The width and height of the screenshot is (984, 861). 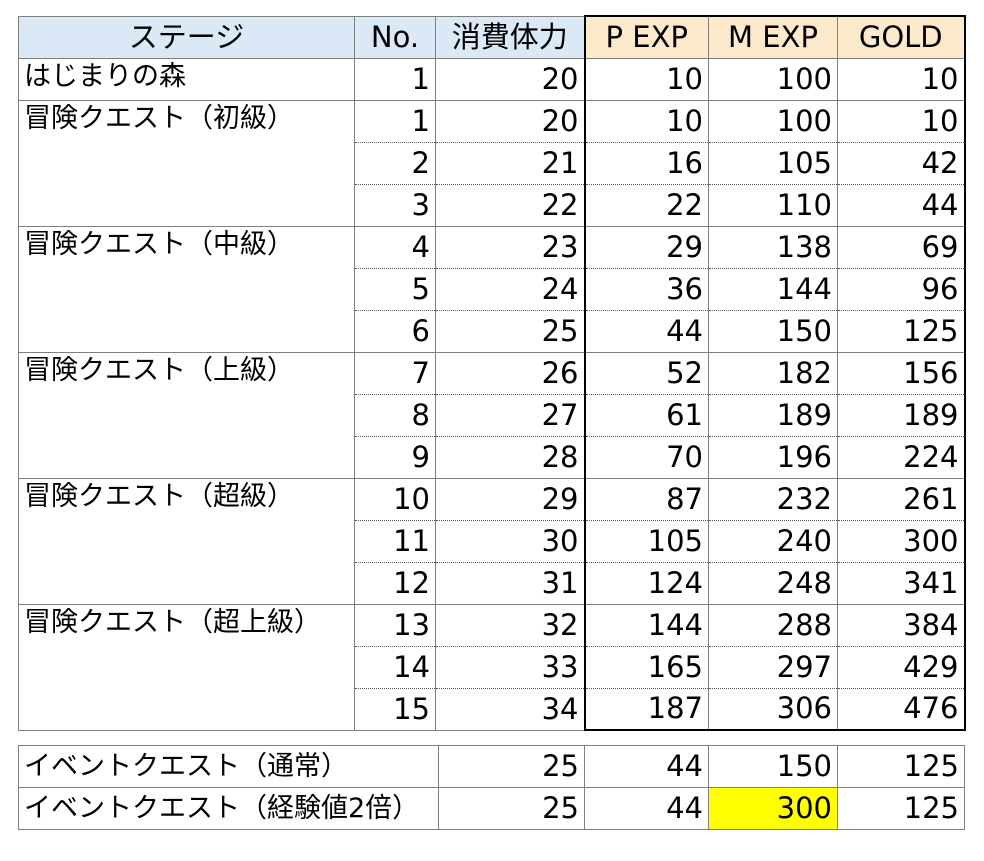 What do you see at coordinates (646, 583) in the screenshot?
I see `p-exp-cell: 124` at bounding box center [646, 583].